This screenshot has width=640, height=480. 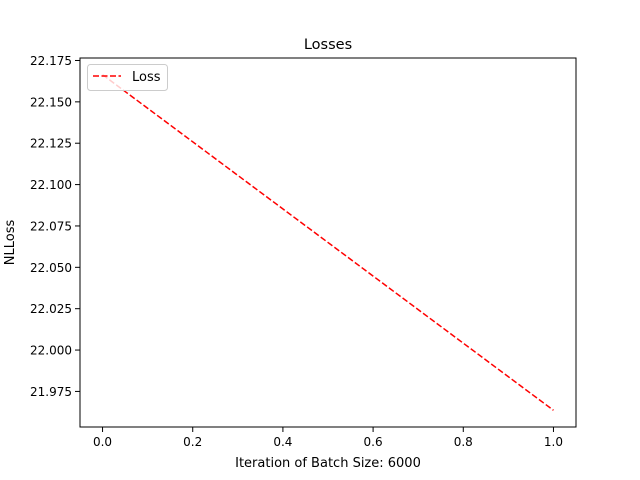 What do you see at coordinates (553, 442) in the screenshot?
I see `x-tick-label: 1.0` at bounding box center [553, 442].